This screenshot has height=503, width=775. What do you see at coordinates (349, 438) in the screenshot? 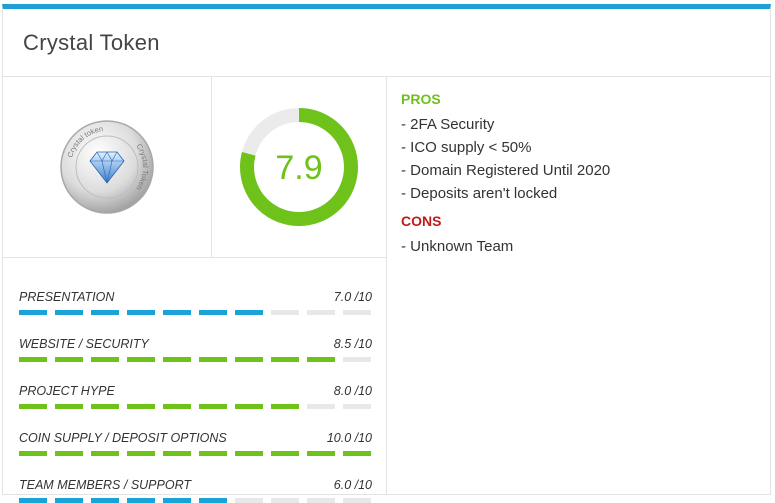
I see `rating-value: 10.0 /10` at bounding box center [349, 438].